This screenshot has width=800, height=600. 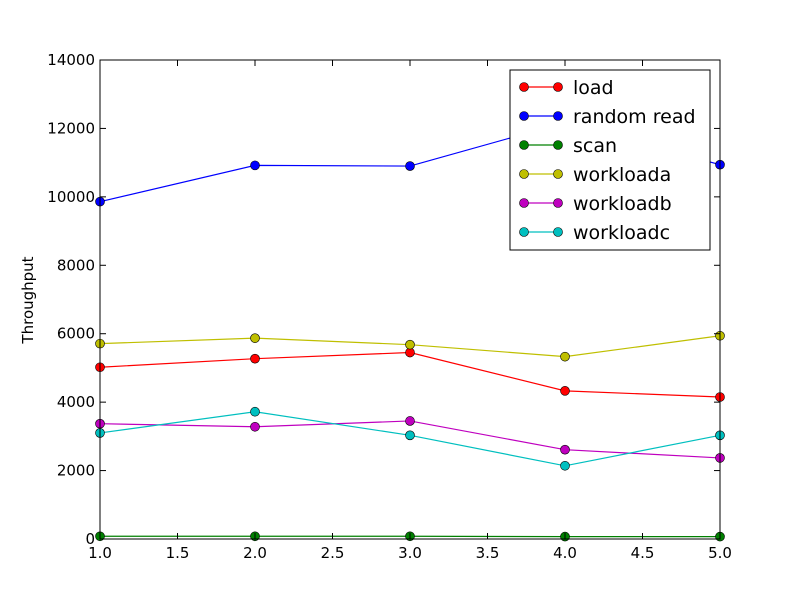 I want to click on legend-label: random read, so click(x=634, y=117).